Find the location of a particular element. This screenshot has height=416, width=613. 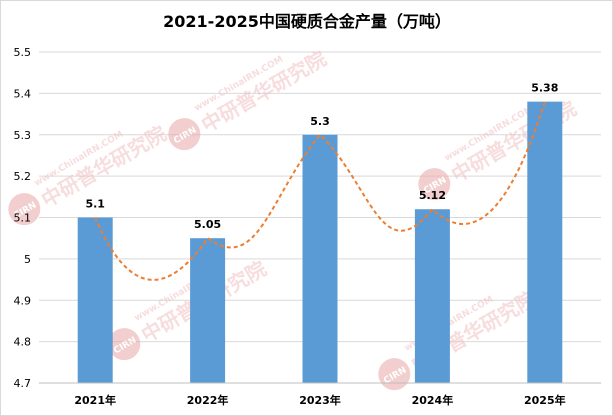

y-tick-label: 5.2 is located at coordinates (23, 176).